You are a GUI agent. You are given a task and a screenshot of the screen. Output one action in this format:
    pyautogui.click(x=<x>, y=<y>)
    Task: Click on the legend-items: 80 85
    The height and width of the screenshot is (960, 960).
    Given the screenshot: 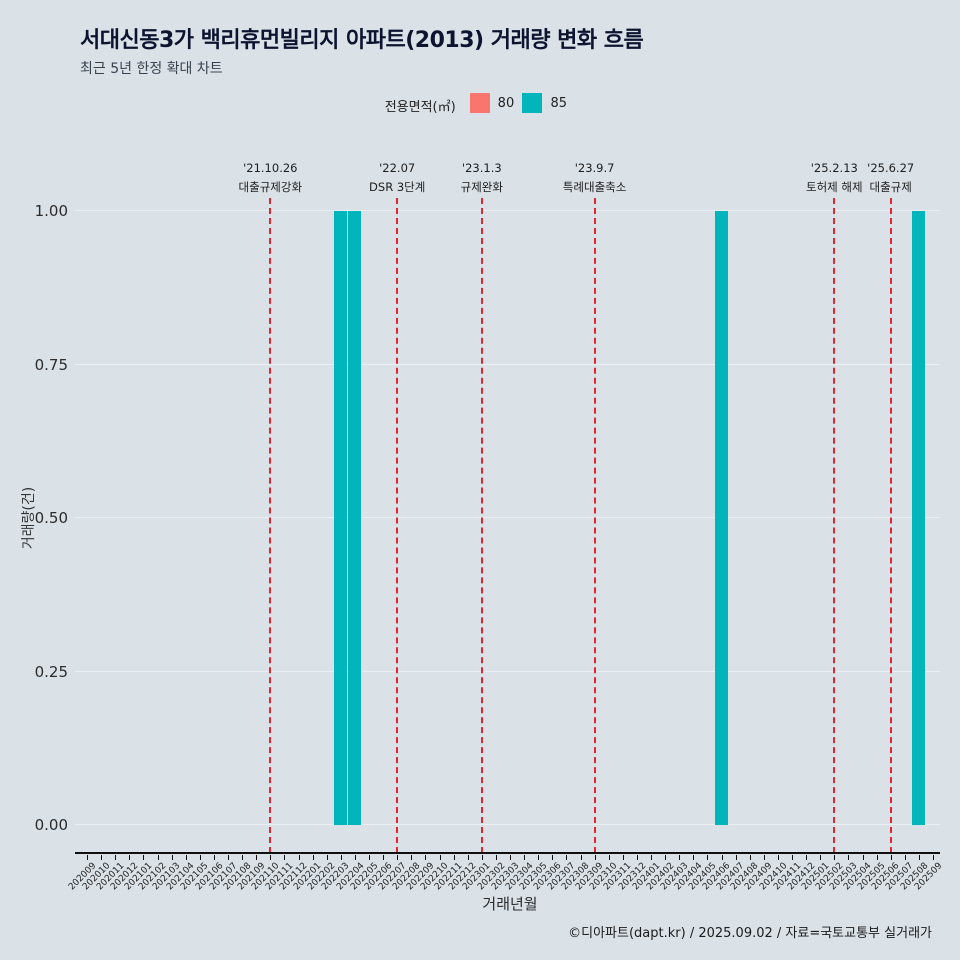 What is the action you would take?
    pyautogui.click(x=522, y=105)
    